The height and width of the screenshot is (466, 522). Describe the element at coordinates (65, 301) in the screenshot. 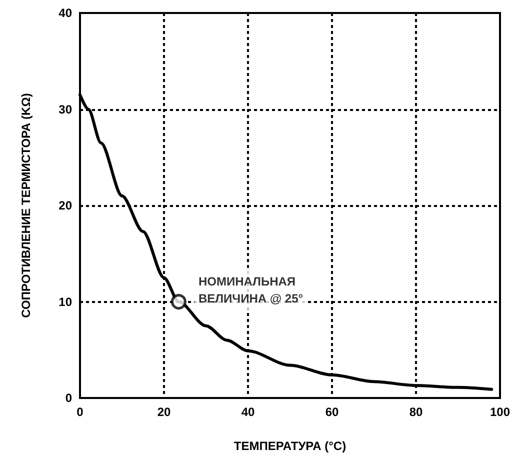

I see `y-tick-label: 10` at that location.